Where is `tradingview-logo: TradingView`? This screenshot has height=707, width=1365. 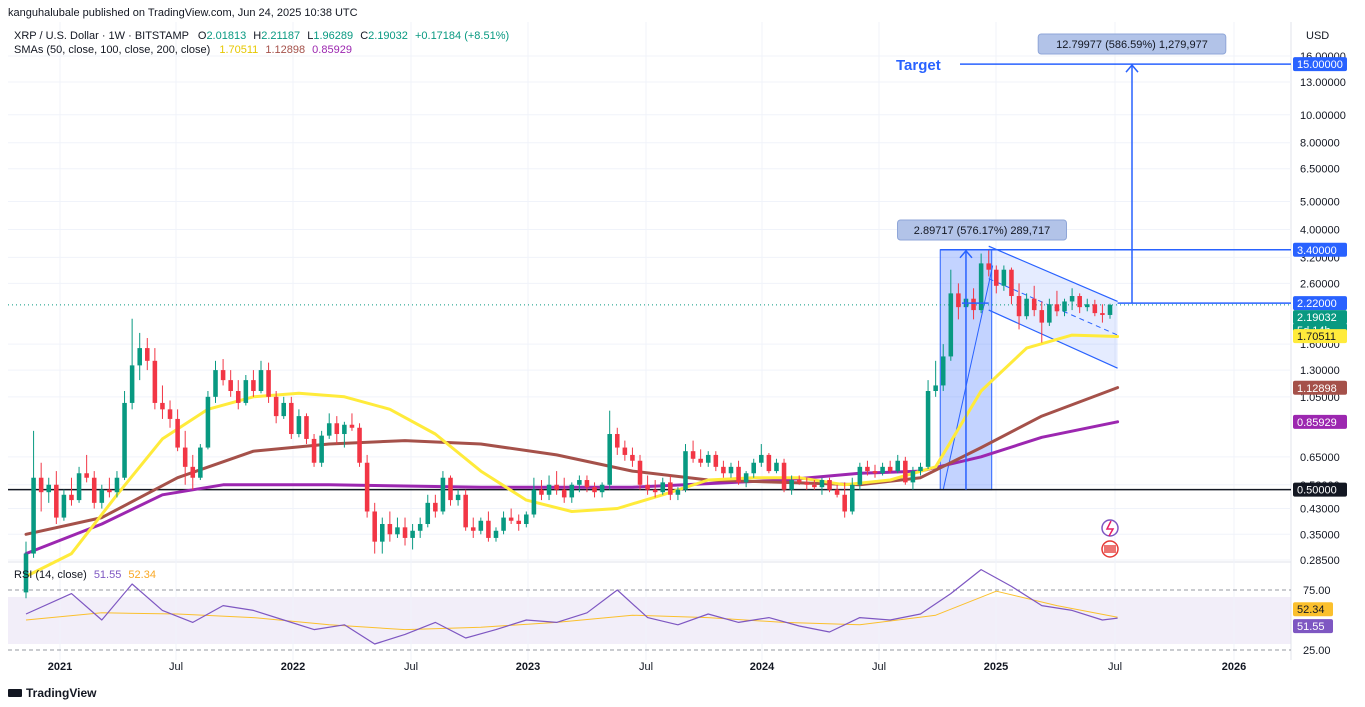 tradingview-logo: TradingView is located at coordinates (52, 693).